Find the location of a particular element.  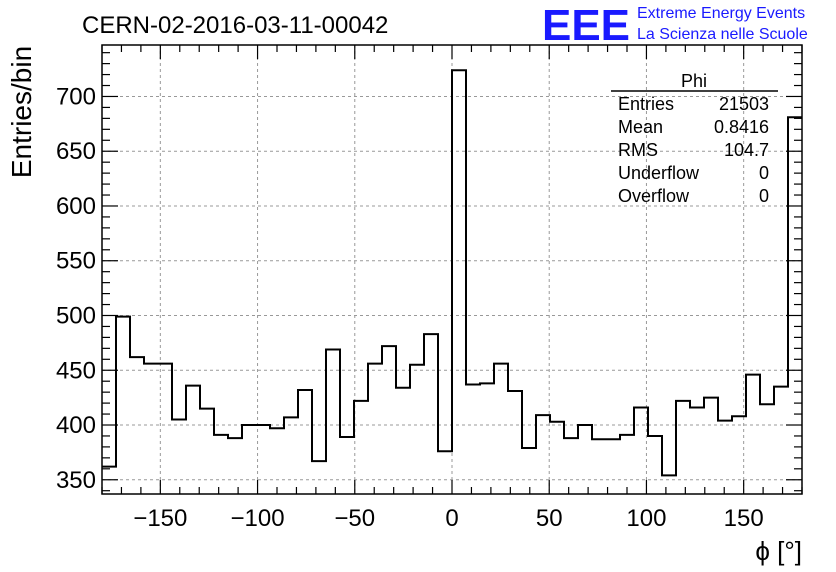

x-tick-label: 0 is located at coordinates (451, 518).